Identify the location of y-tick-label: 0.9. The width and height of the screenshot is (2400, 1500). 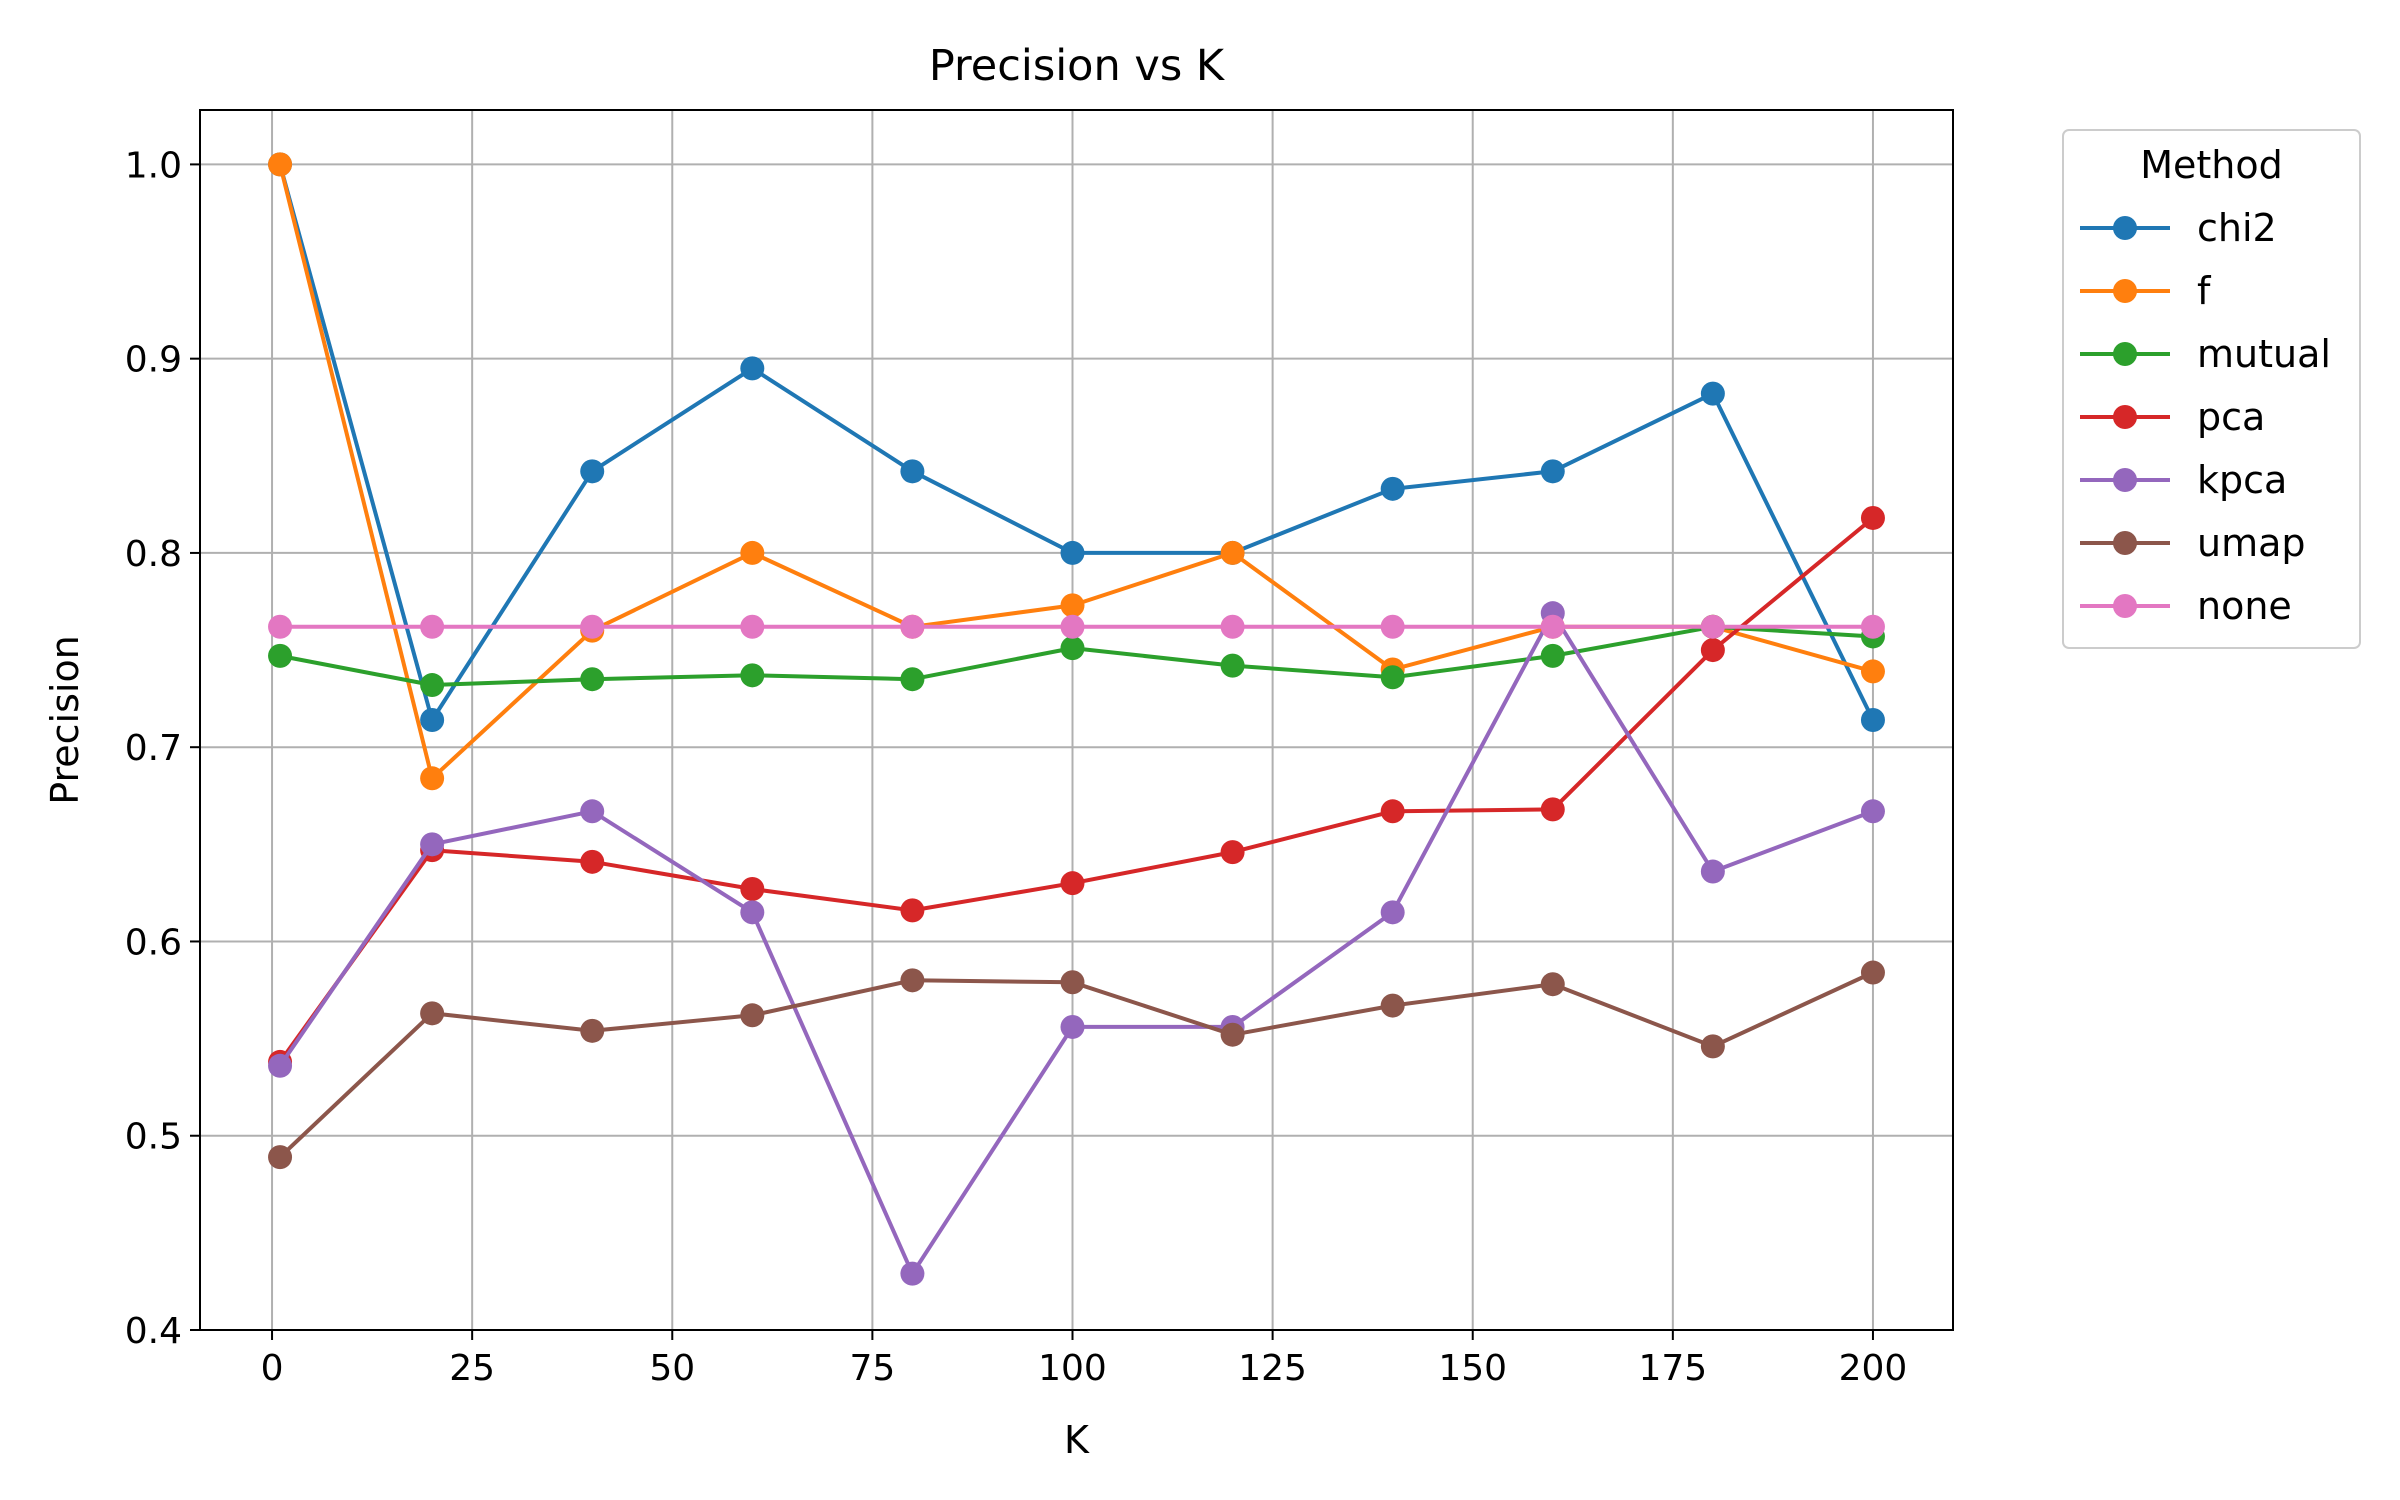
(153, 360).